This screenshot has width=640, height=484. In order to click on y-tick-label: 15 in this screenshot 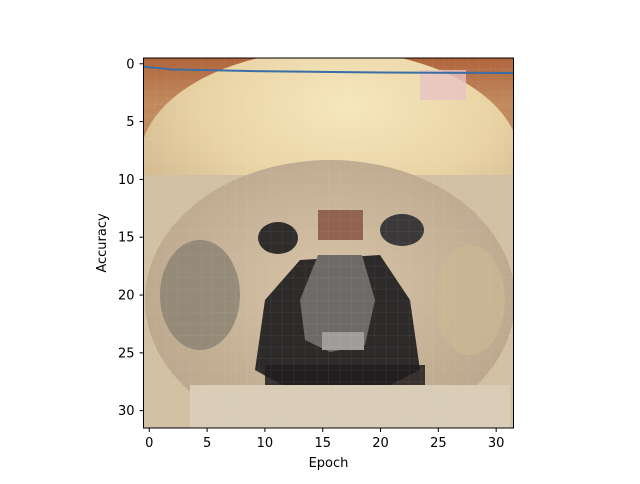, I will do `click(126, 238)`.